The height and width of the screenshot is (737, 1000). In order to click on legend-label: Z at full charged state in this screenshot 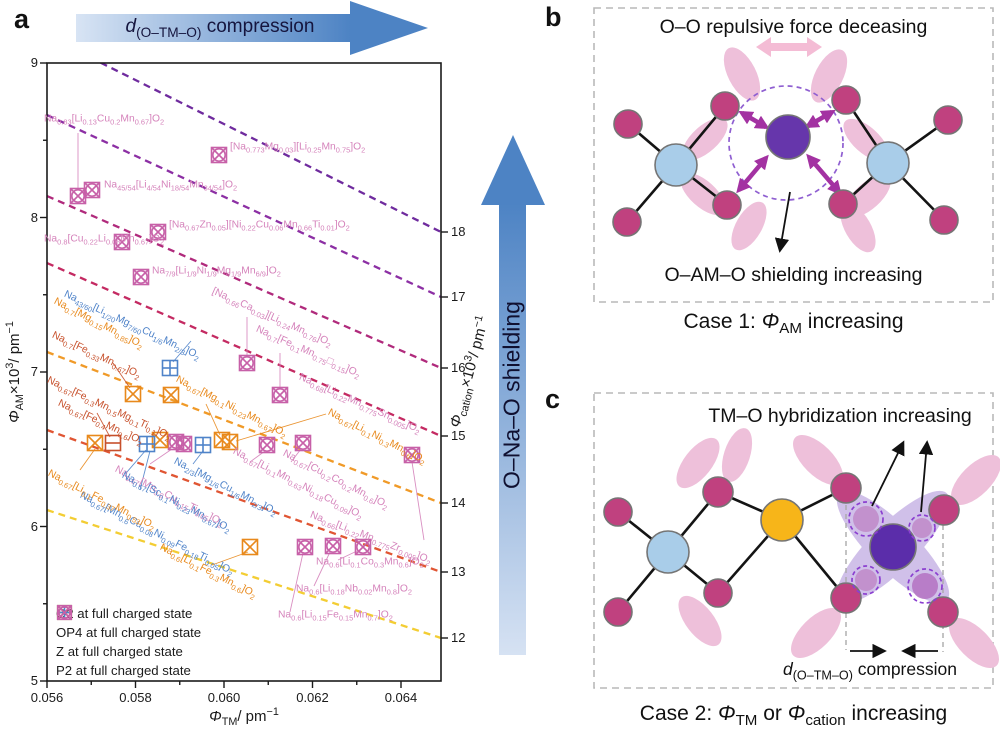, I will do `click(119, 651)`.